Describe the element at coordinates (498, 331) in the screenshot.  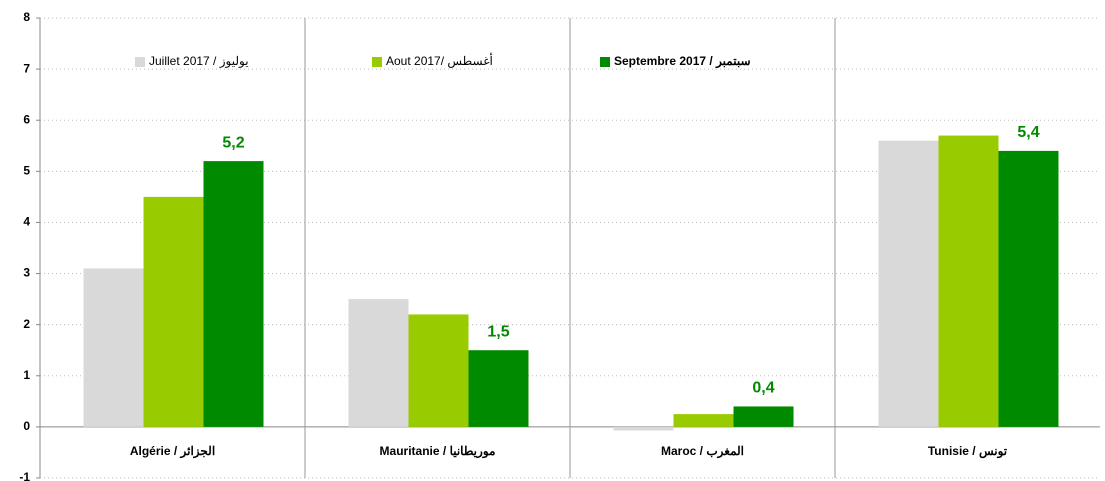
I see `value-label: 1,5` at that location.